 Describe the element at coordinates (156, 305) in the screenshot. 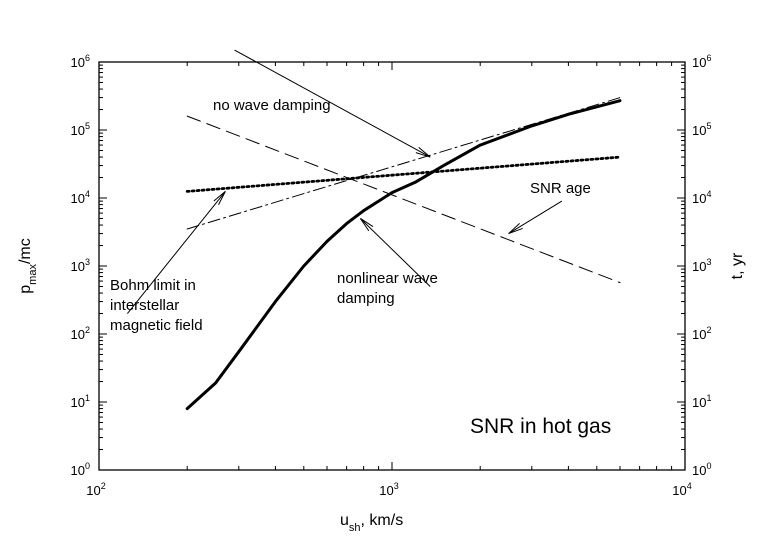

I see `annotation-label: Bohm limit in interstellar magnetic field` at that location.